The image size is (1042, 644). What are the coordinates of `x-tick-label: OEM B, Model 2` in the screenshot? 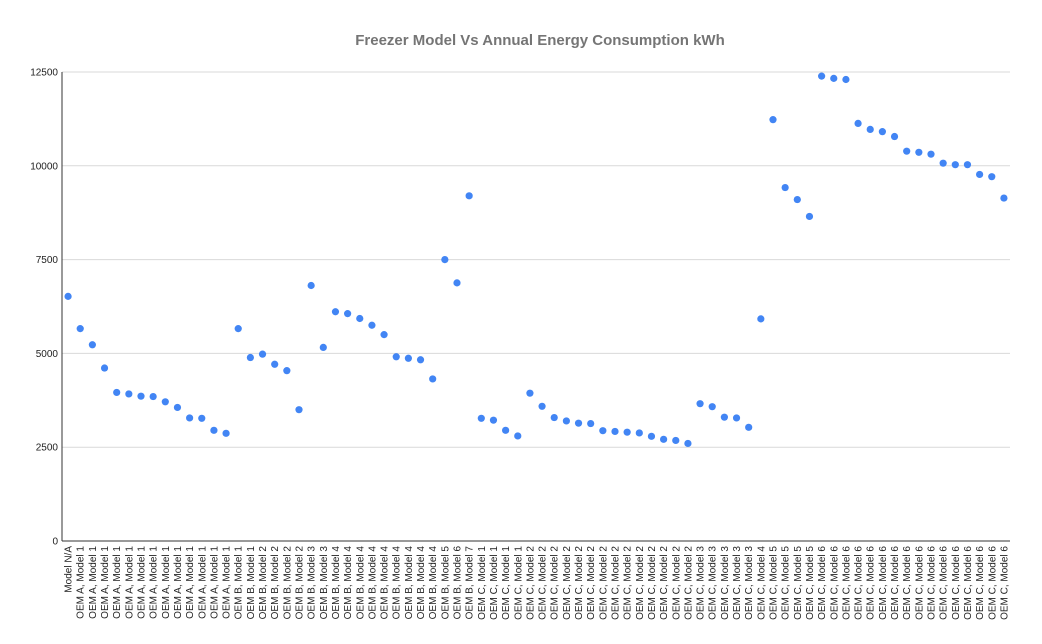 It's located at (275, 583).